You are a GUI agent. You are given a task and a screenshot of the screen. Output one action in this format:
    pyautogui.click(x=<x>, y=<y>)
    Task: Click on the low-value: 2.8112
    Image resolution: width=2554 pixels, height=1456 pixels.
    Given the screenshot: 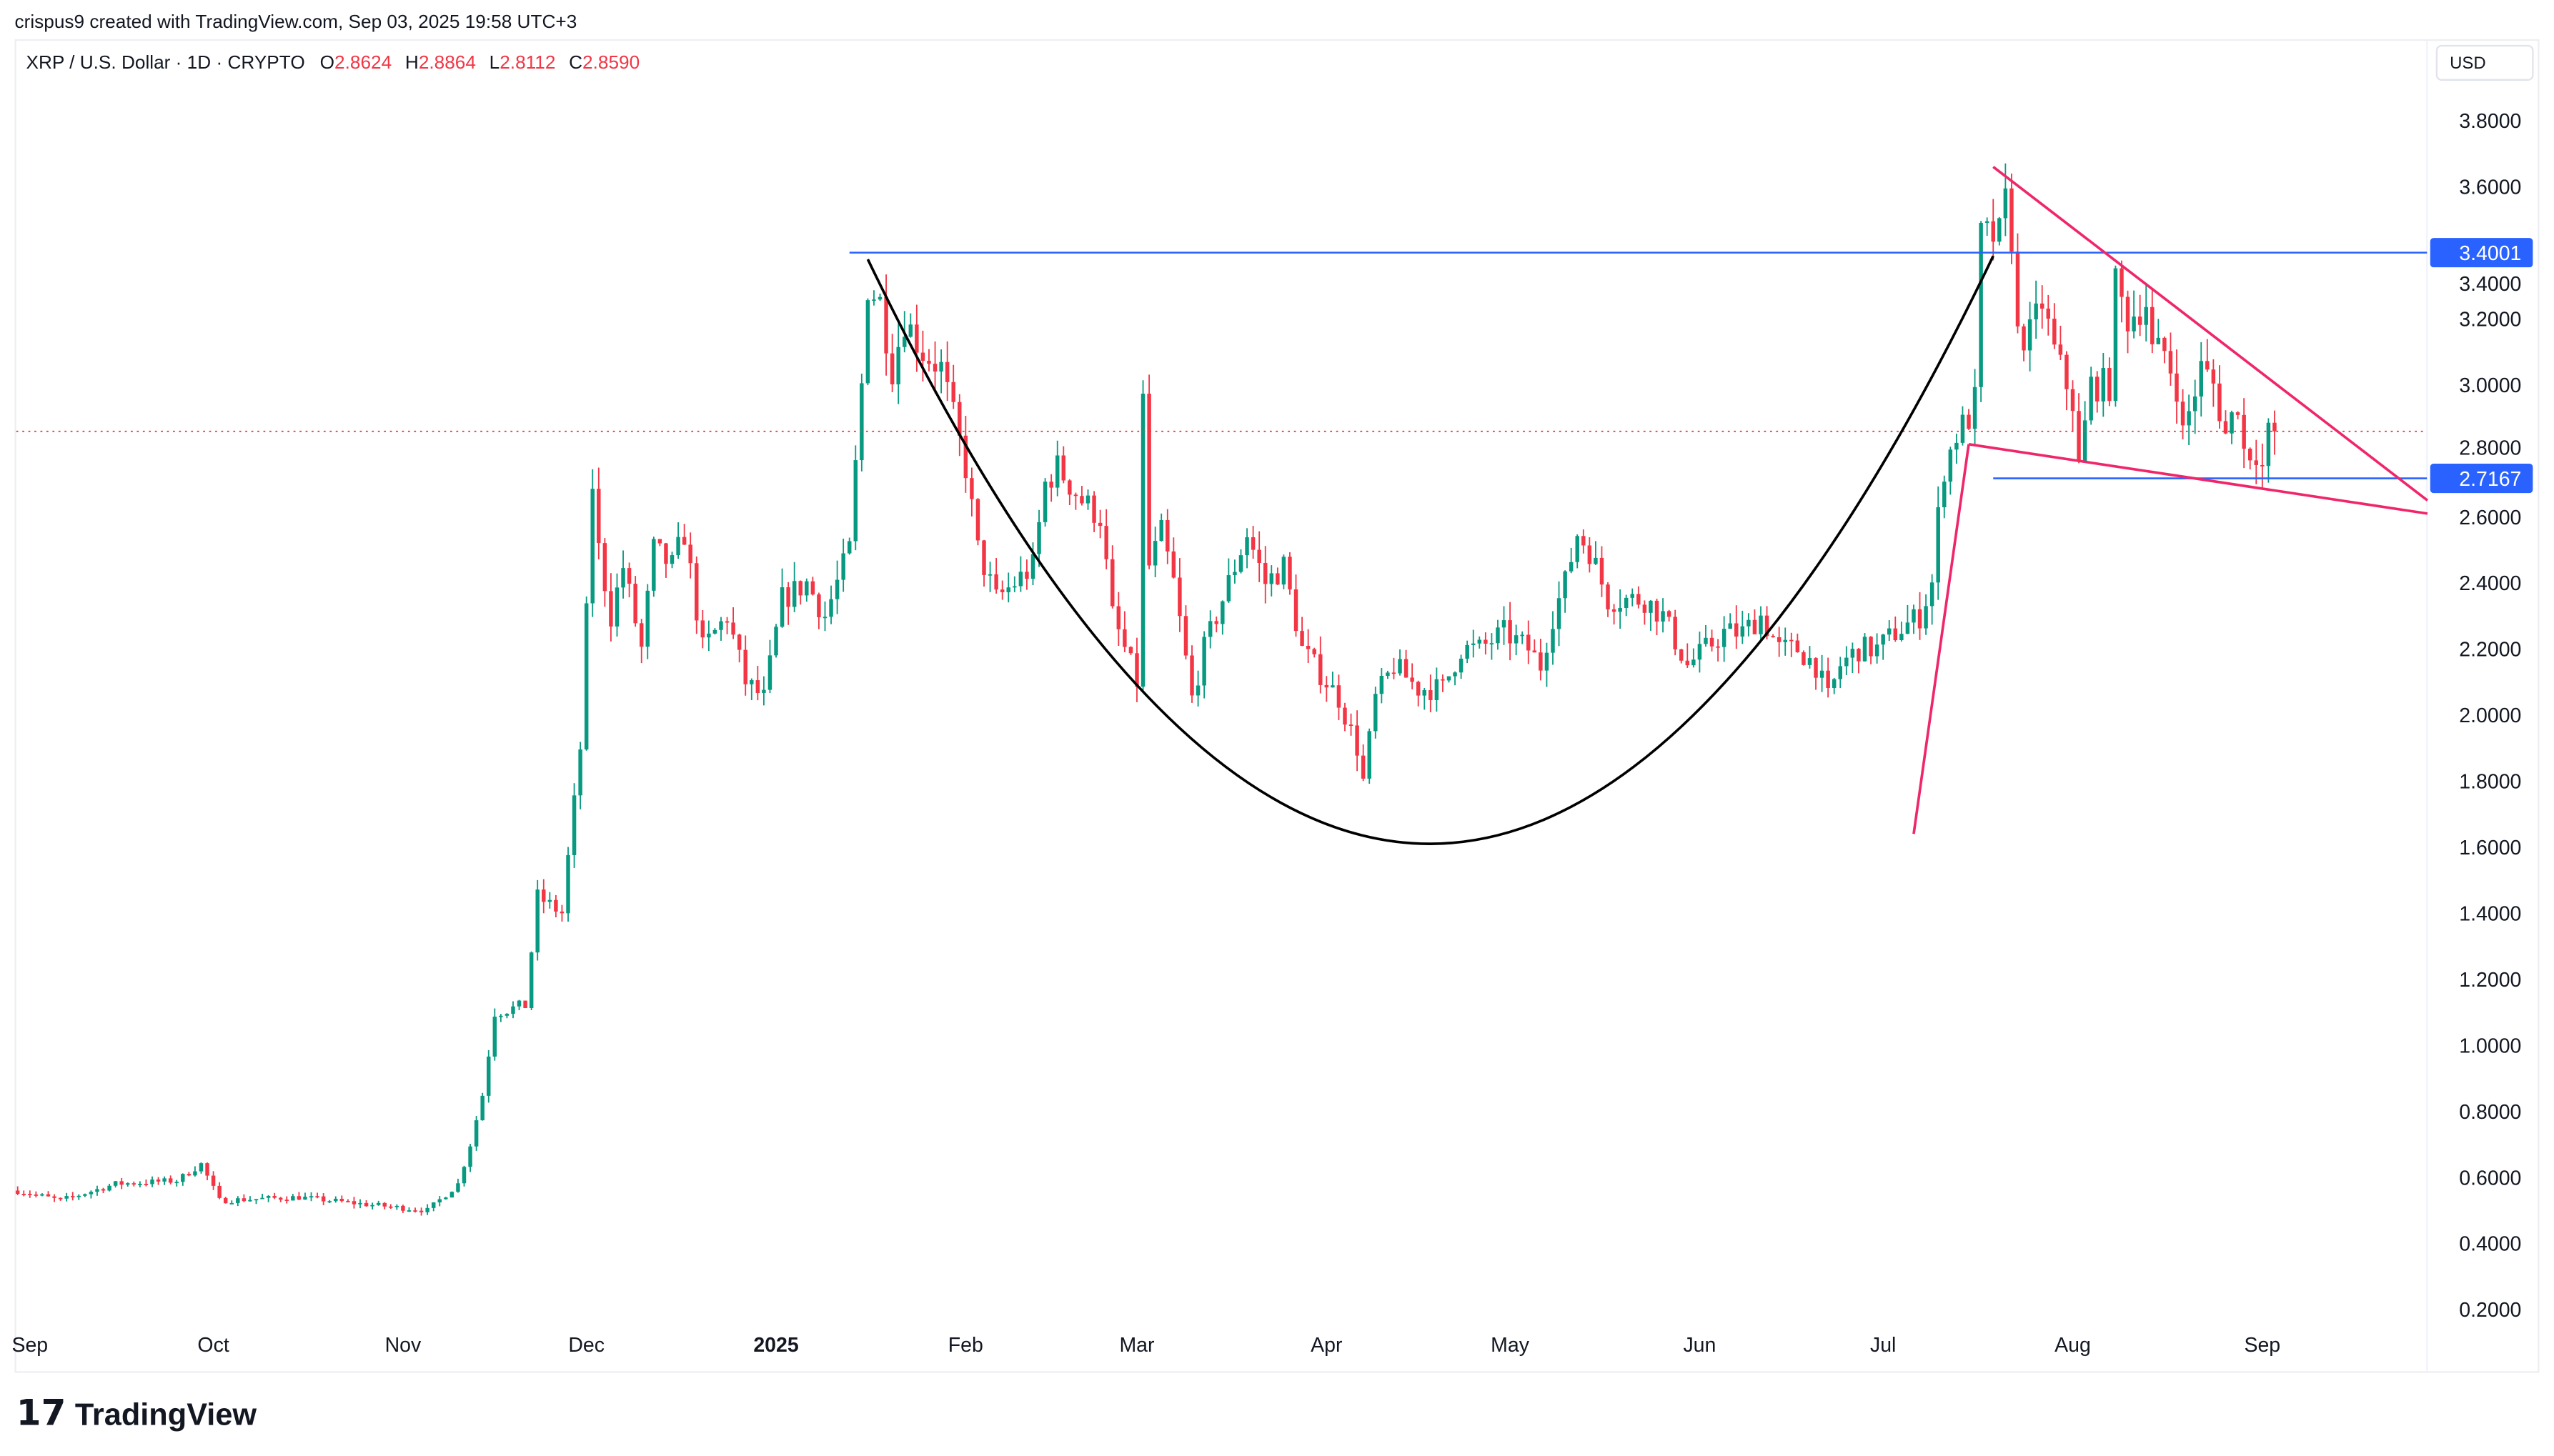 What is the action you would take?
    pyautogui.click(x=527, y=62)
    